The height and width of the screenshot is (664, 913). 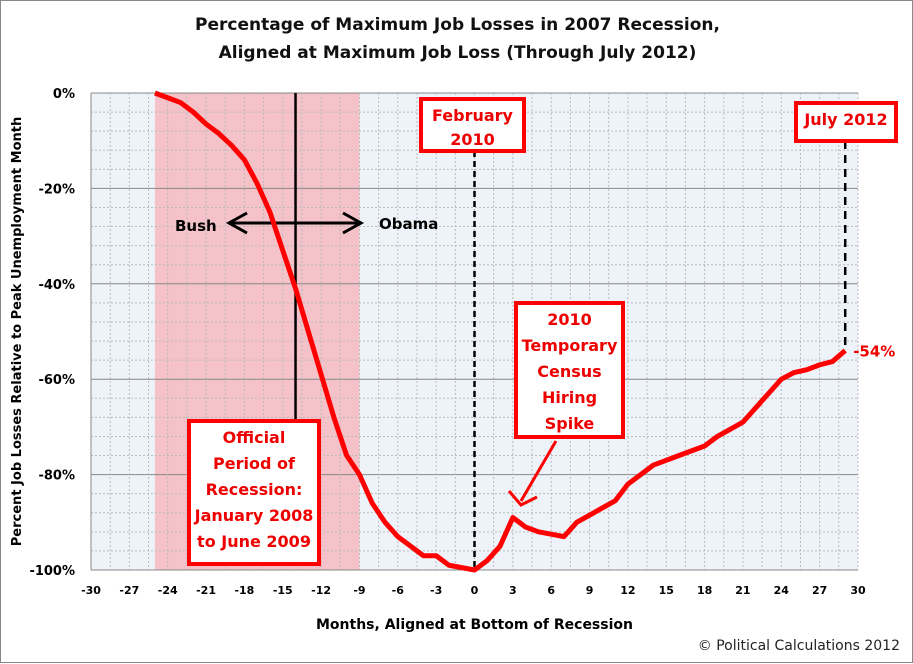 I want to click on y-tick-label: 0%, so click(x=64, y=94).